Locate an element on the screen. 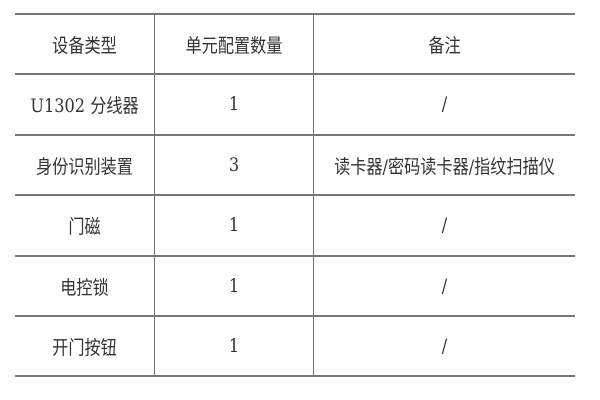 Image resolution: width=600 pixels, height=400 pixels. table-cell: 门磁 is located at coordinates (84, 226).